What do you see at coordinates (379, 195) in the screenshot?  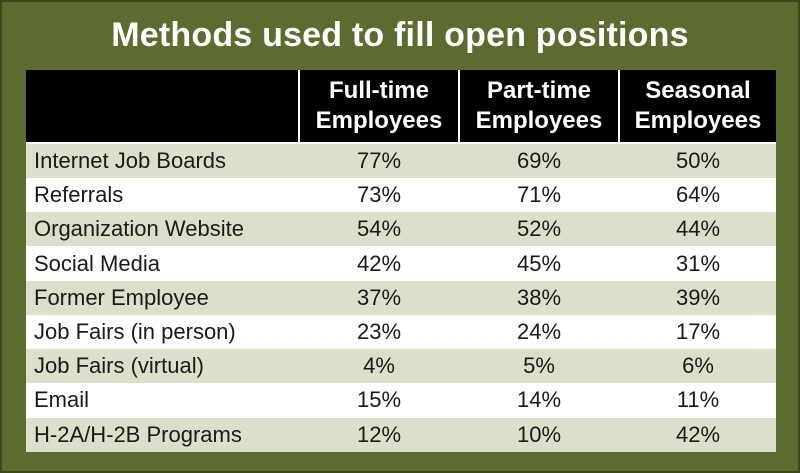 I see `data-cell: 73%` at bounding box center [379, 195].